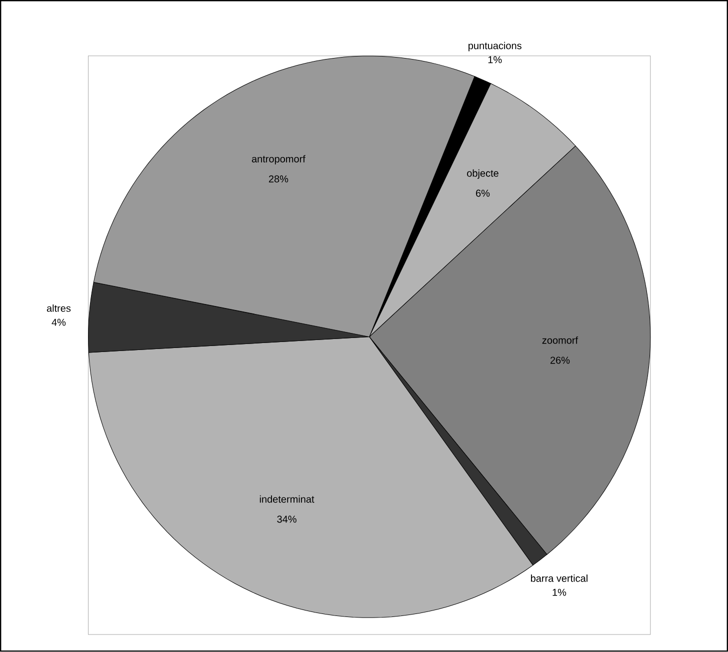 Image resolution: width=728 pixels, height=652 pixels. What do you see at coordinates (287, 499) in the screenshot?
I see `slice-label: indeterminat` at bounding box center [287, 499].